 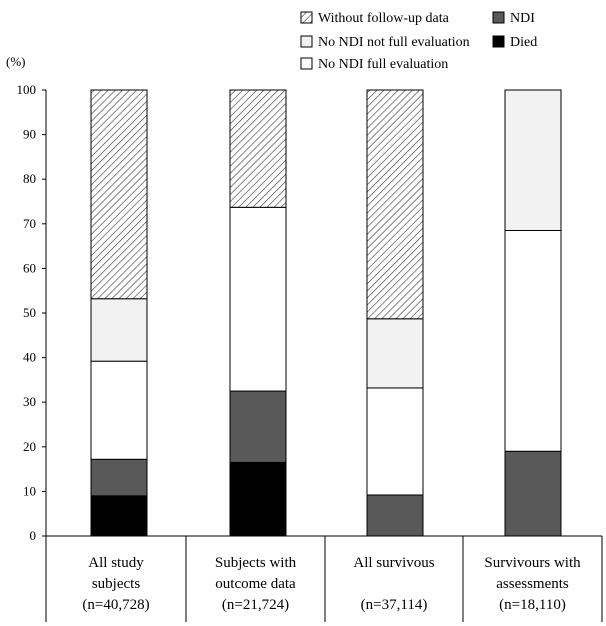 I want to click on category-label-line1: All study, so click(x=116, y=563).